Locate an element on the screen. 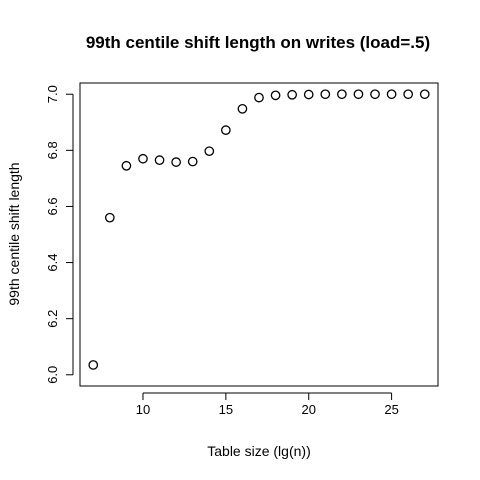  y-tick-label: 6.0 is located at coordinates (52, 375).